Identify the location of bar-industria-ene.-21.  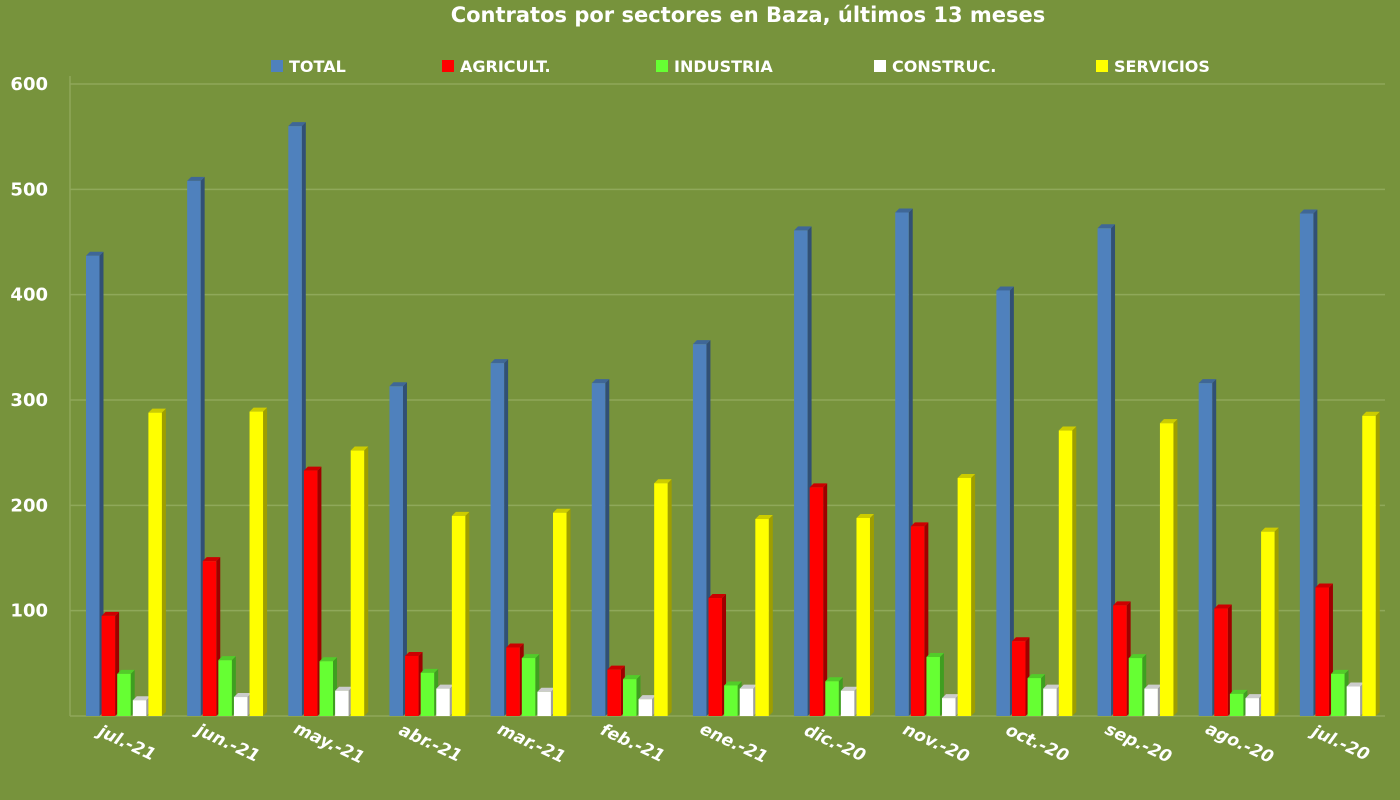
(733, 698).